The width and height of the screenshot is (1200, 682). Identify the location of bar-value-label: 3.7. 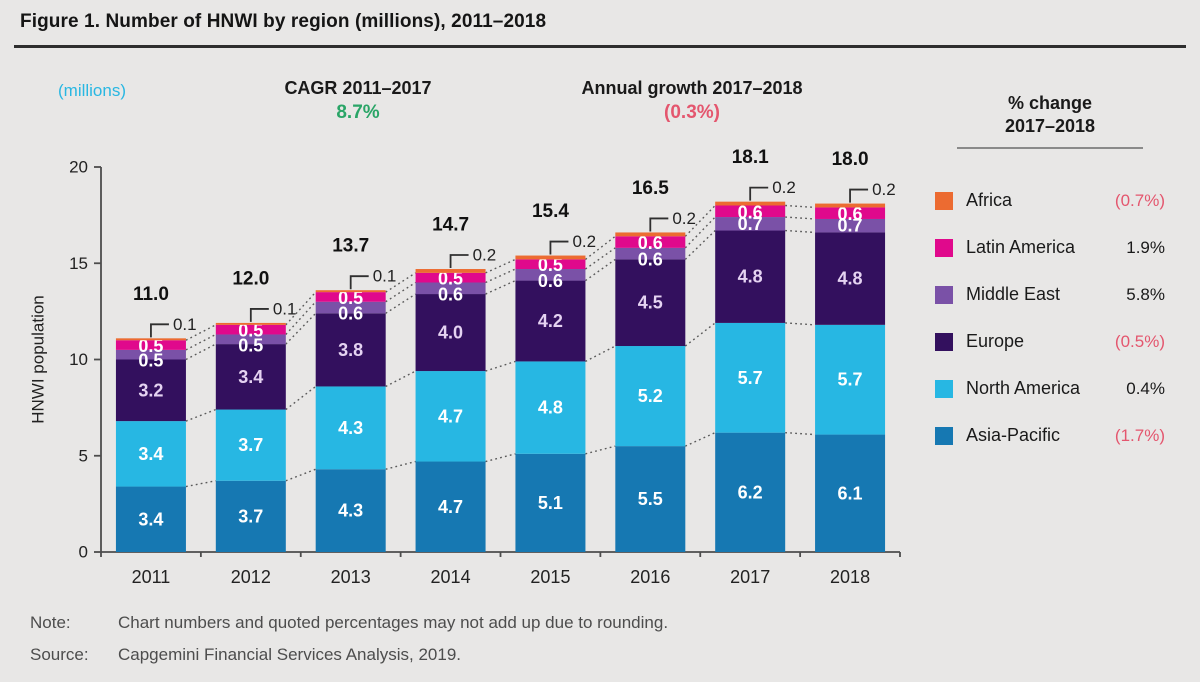
(250, 445).